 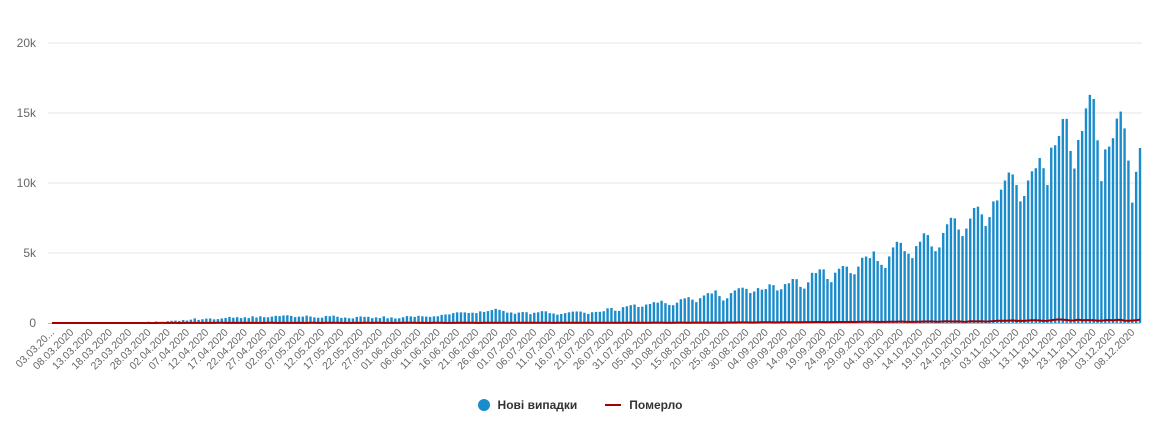 What do you see at coordinates (643, 405) in the screenshot?
I see `legend-item-deaths: Померло` at bounding box center [643, 405].